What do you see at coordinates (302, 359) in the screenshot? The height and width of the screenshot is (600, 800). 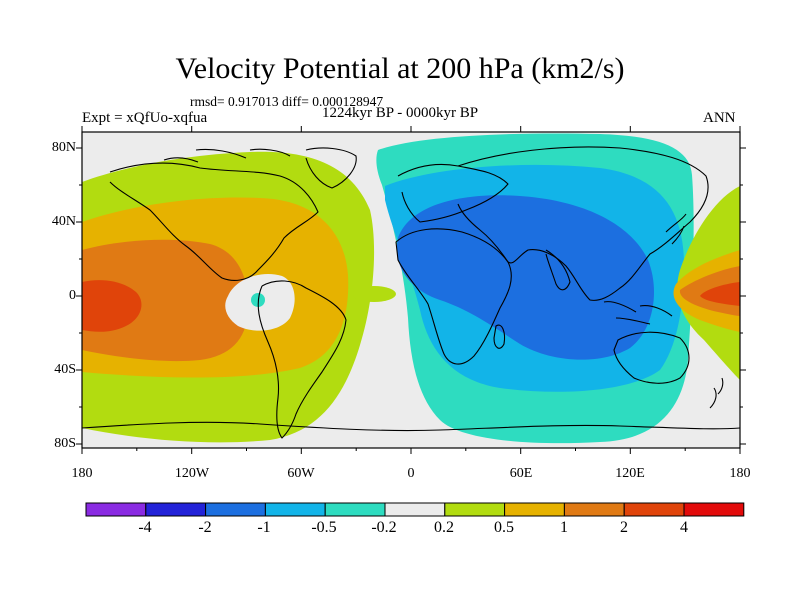 I see `coastline-south-america` at bounding box center [302, 359].